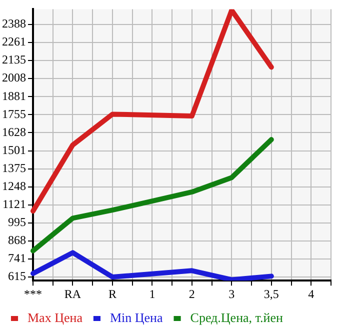  What do you see at coordinates (191, 293) in the screenshot?
I see `x-tick-label: 2` at bounding box center [191, 293].